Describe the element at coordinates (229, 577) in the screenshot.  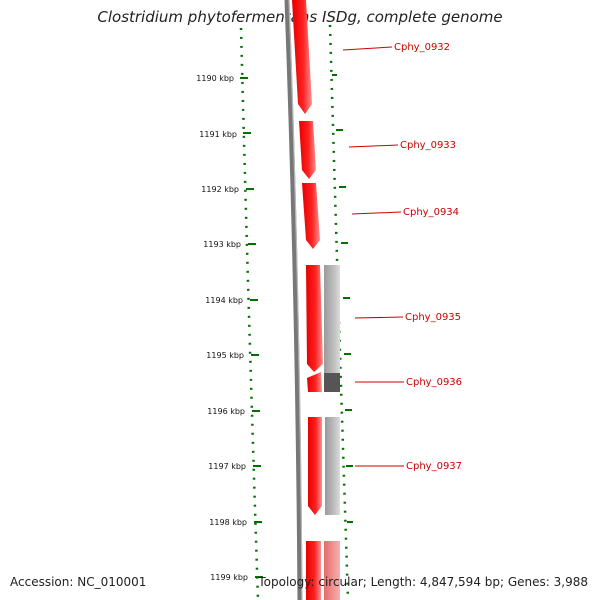
I see `tick-label: 1199 kbp` at that location.